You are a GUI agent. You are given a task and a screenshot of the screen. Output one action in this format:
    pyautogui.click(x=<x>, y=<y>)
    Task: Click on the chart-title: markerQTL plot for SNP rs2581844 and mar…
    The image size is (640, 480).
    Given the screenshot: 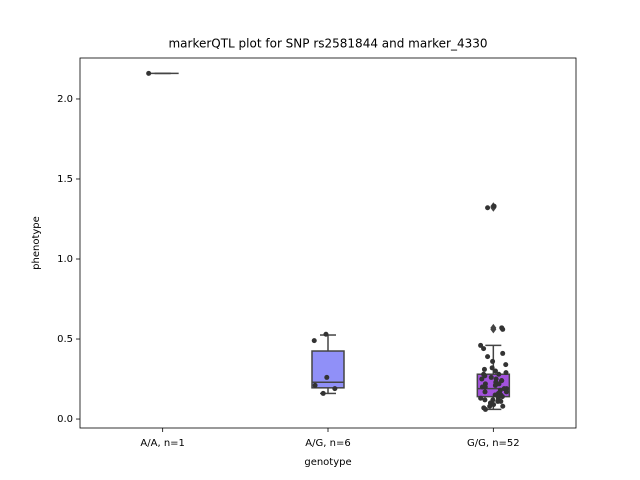 What is the action you would take?
    pyautogui.click(x=327, y=44)
    